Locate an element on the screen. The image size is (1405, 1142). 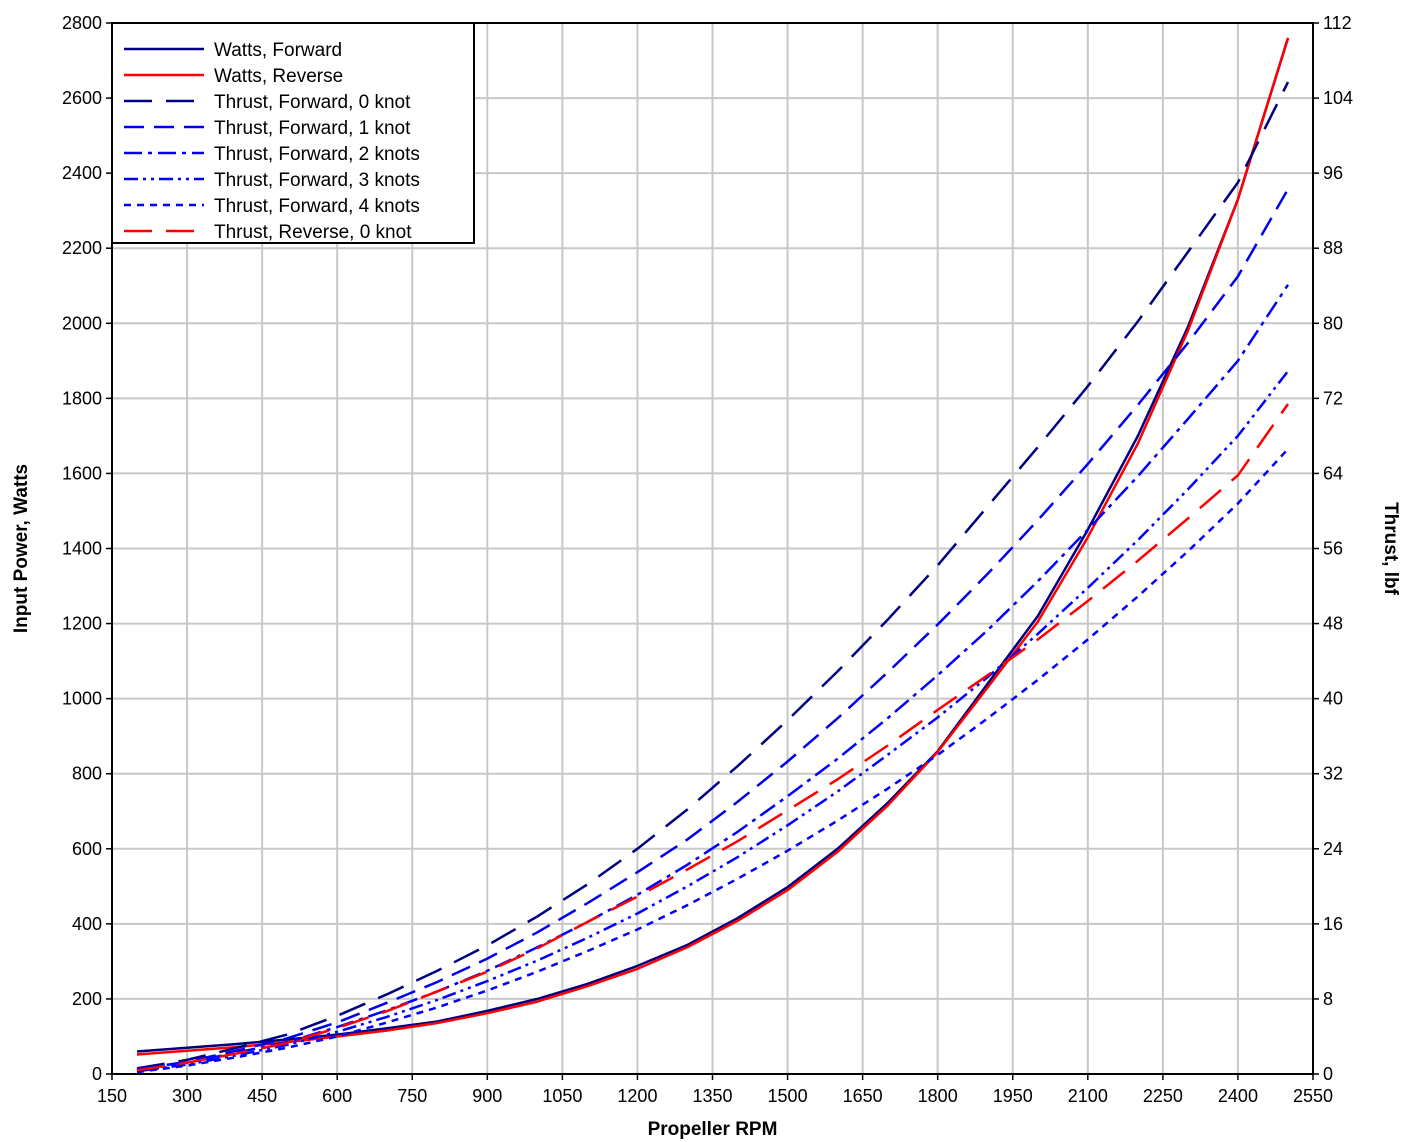
y2-tick-label: 32 is located at coordinates (1333, 774).